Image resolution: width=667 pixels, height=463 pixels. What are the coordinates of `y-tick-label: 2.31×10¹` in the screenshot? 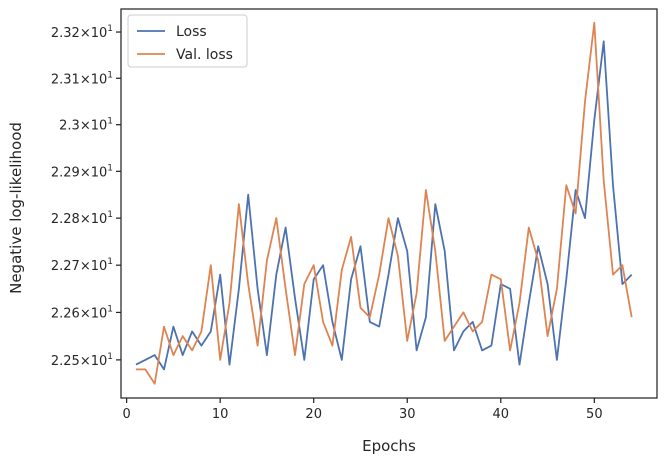 It's located at (82, 78).